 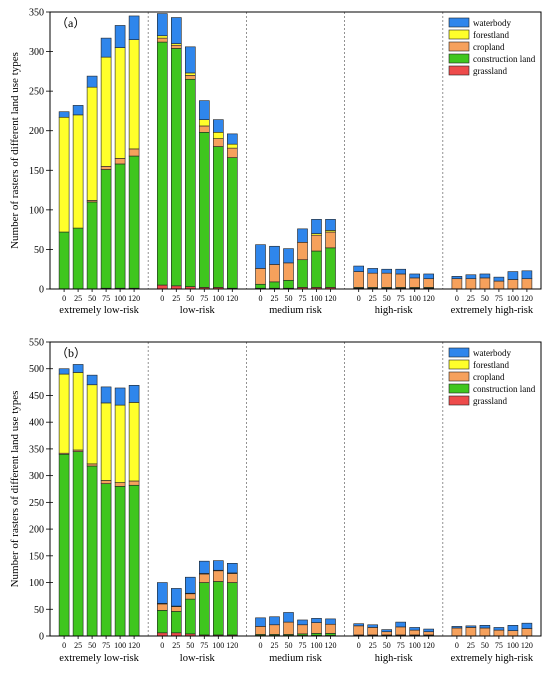 I want to click on panel-a-bar-high-risk-120-waterbody, so click(x=429, y=276).